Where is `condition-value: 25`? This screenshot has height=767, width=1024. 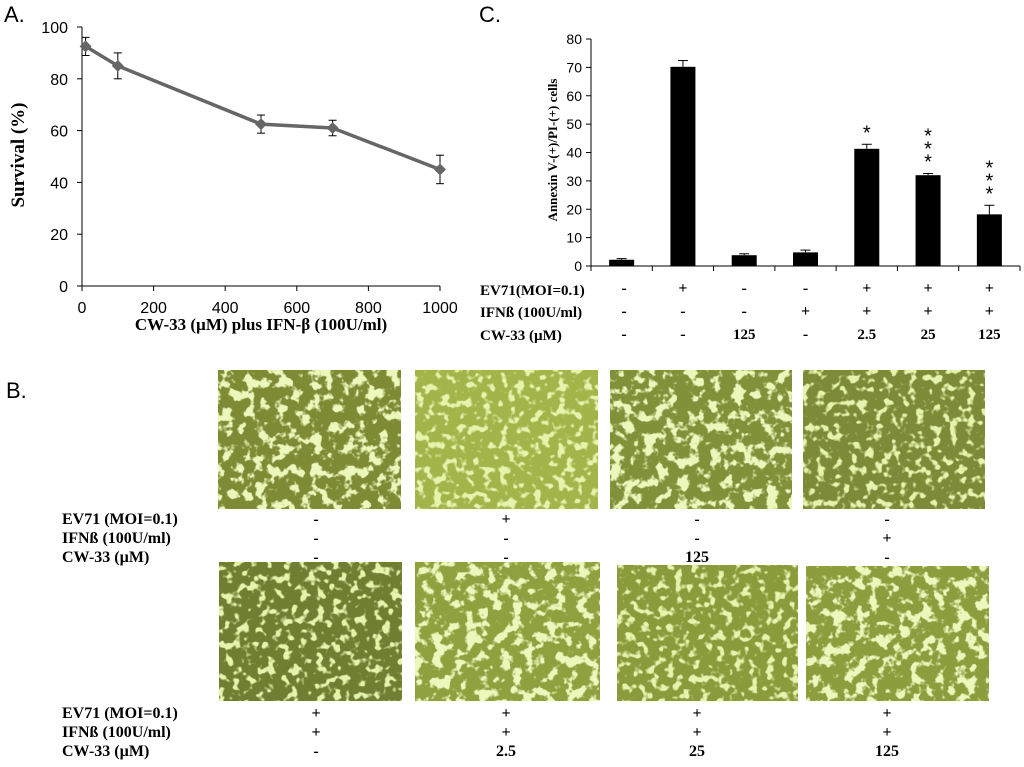
condition-value: 25 is located at coordinates (697, 751).